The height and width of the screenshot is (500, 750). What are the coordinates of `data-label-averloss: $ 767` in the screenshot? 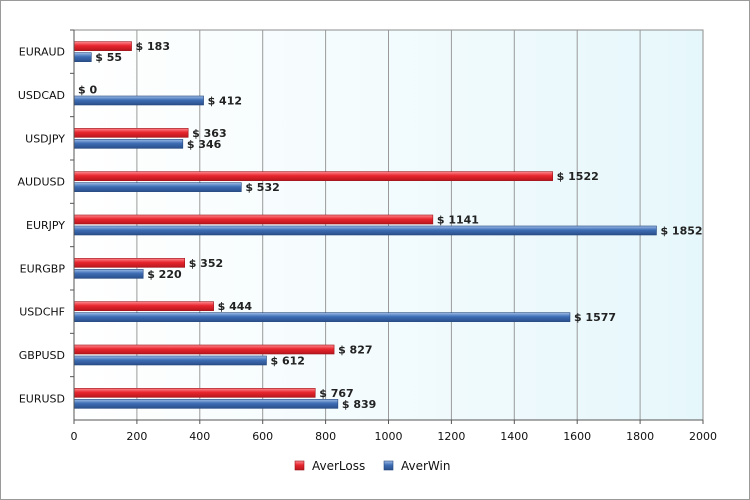 It's located at (336, 393).